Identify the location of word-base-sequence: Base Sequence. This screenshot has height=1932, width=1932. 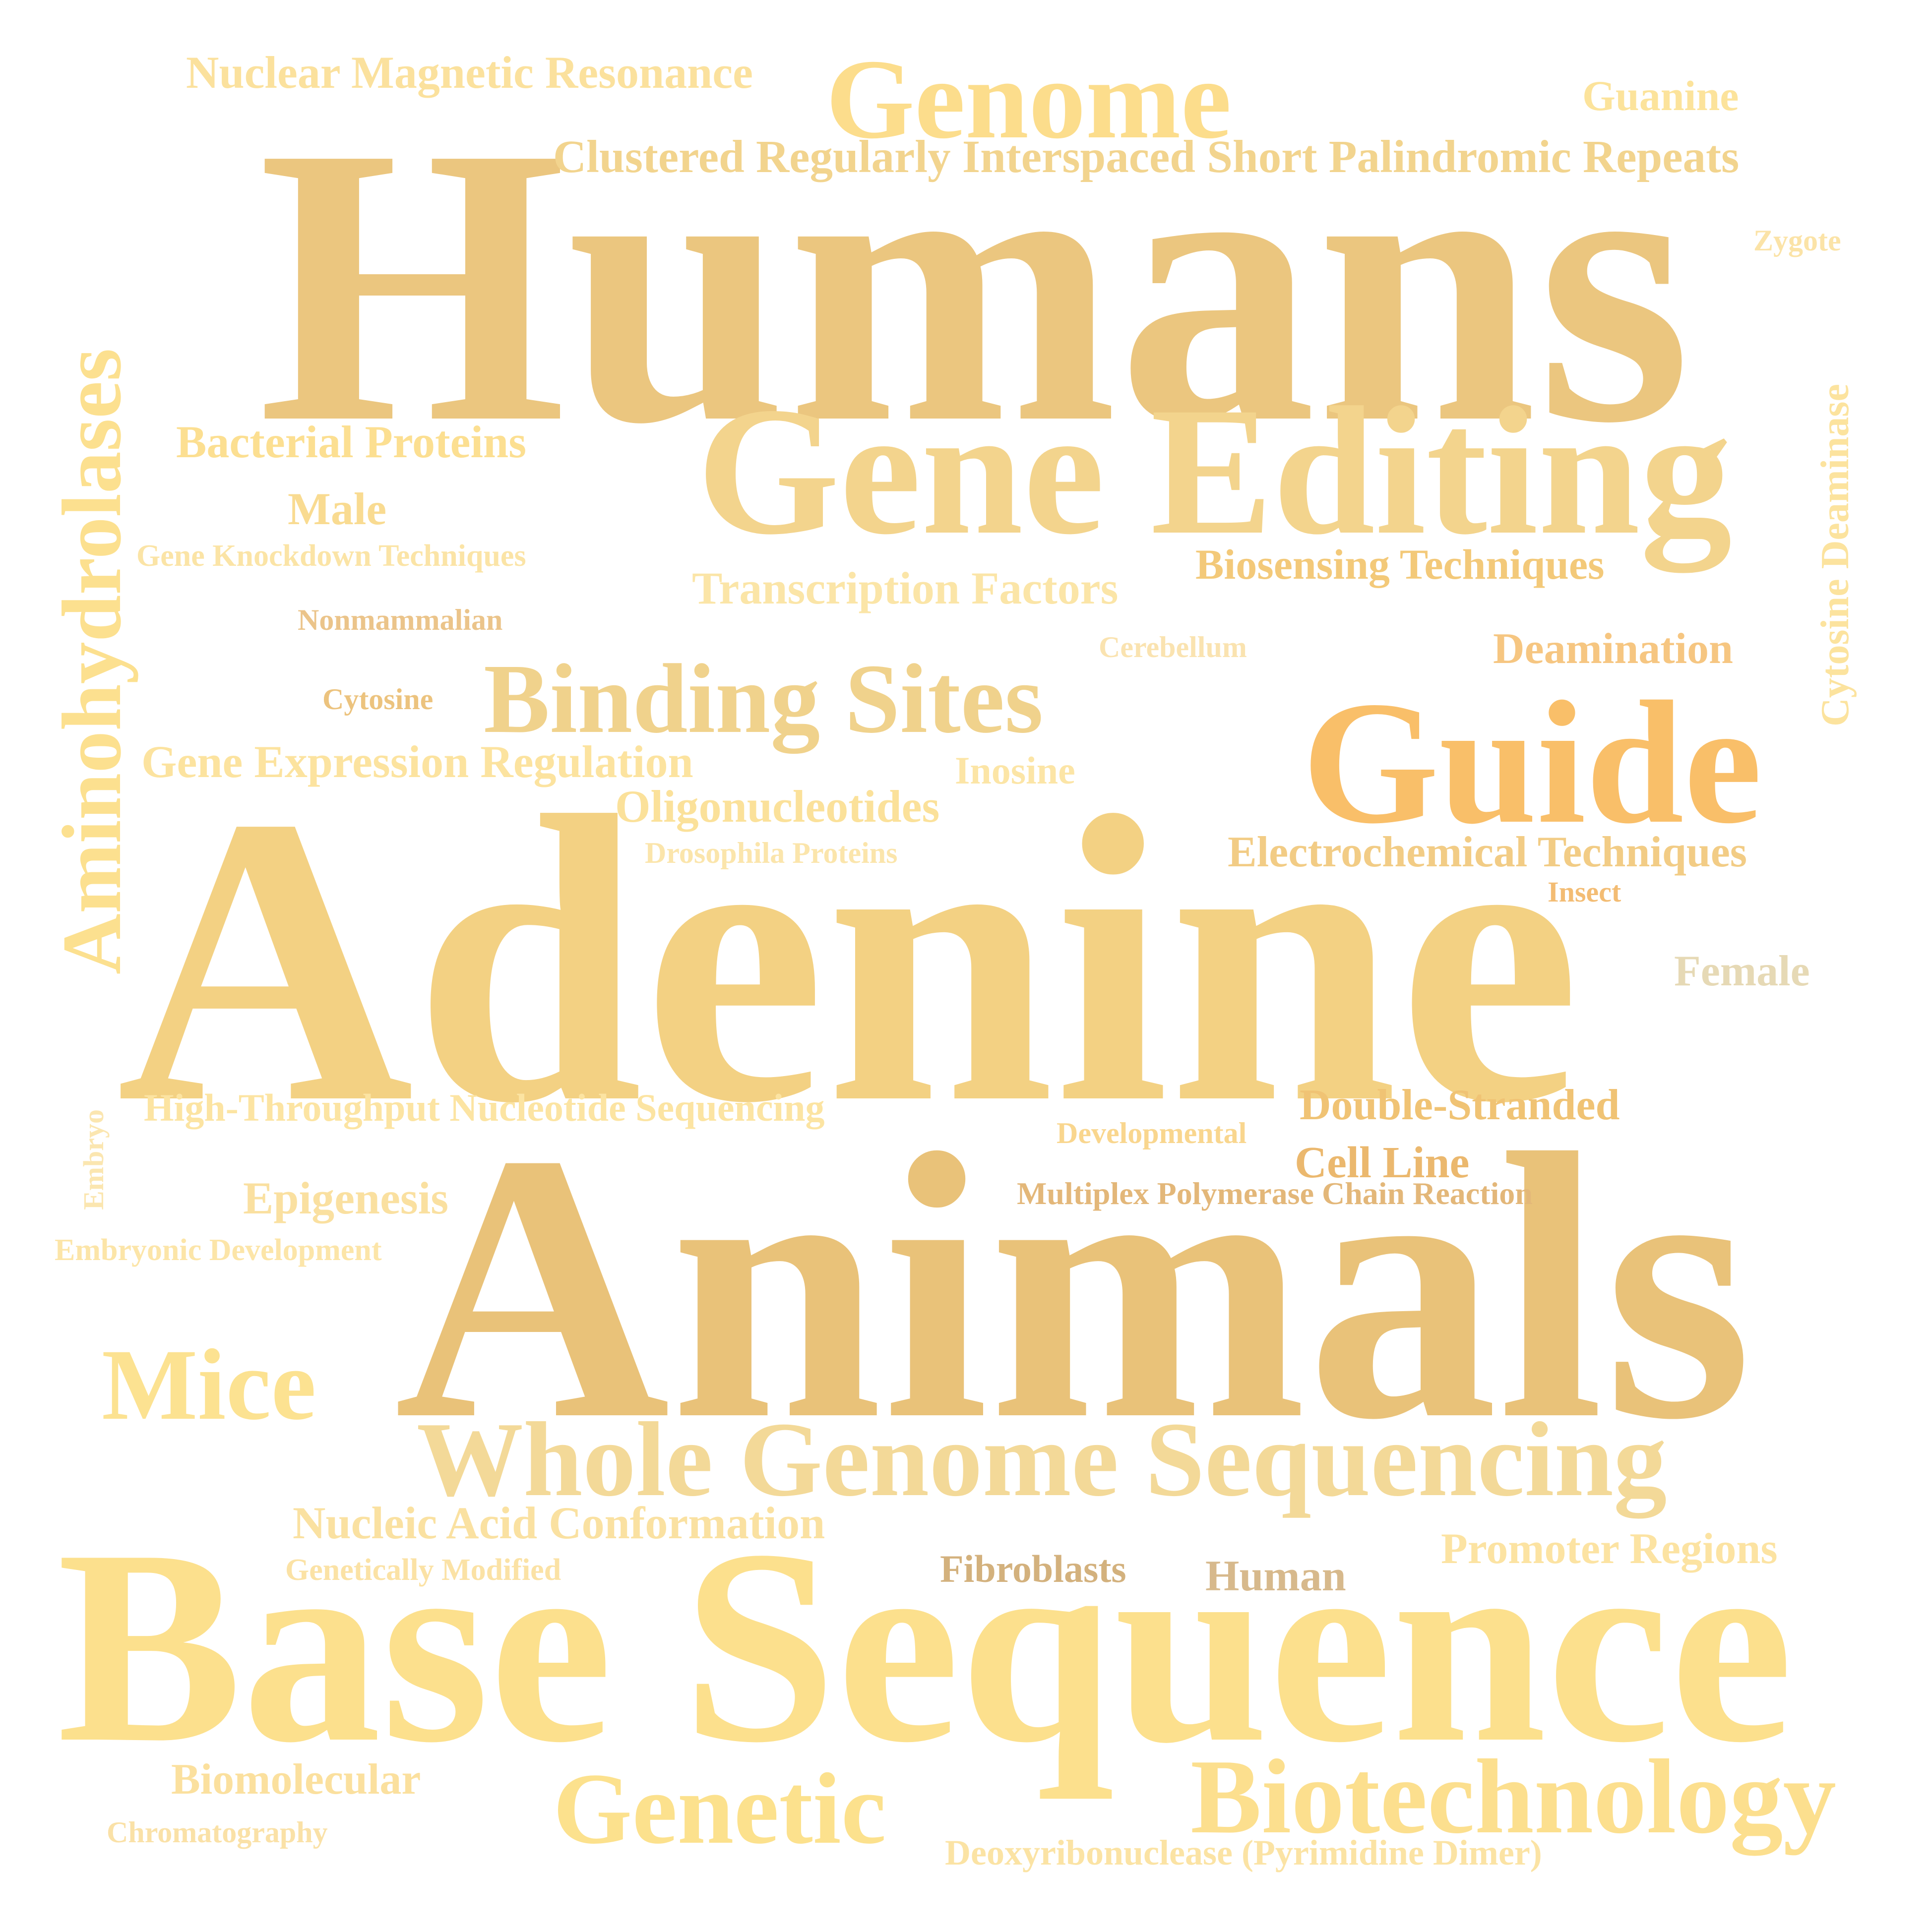
(925, 1646).